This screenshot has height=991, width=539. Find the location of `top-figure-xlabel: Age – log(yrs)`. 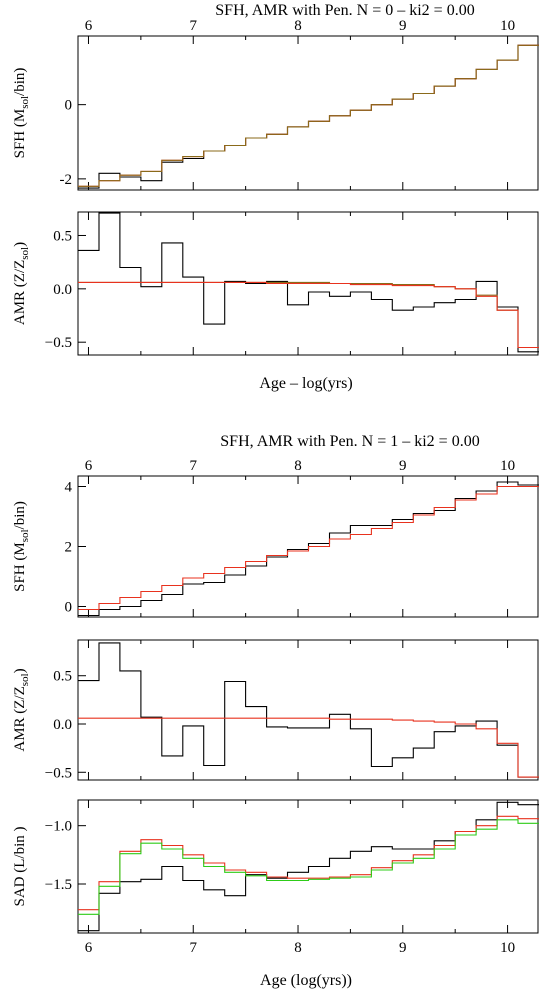

top-figure-xlabel: Age – log(yrs) is located at coordinates (305, 383).